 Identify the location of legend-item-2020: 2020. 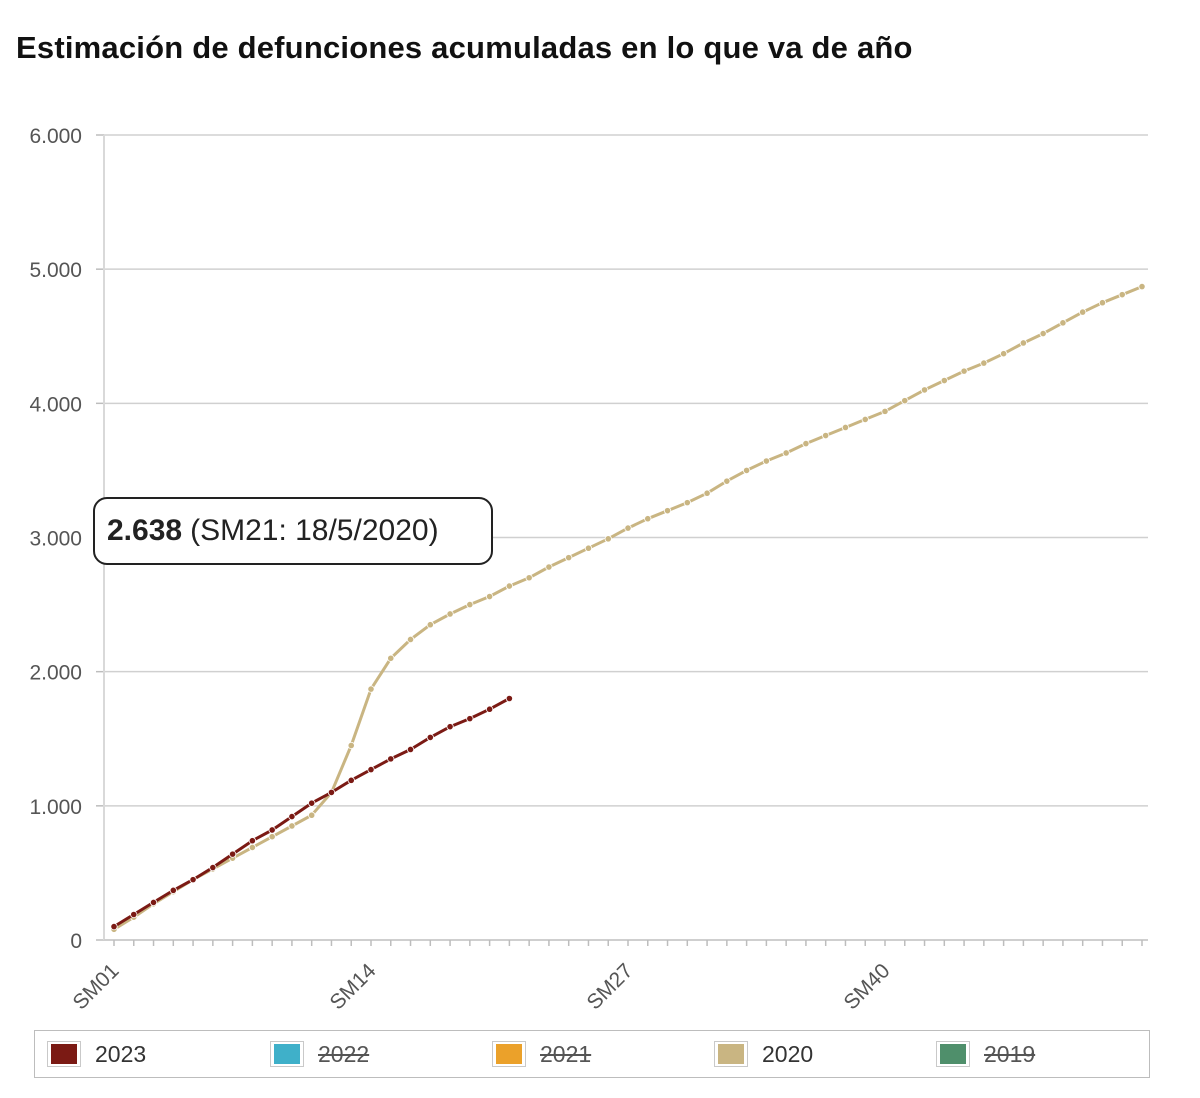
(763, 1054).